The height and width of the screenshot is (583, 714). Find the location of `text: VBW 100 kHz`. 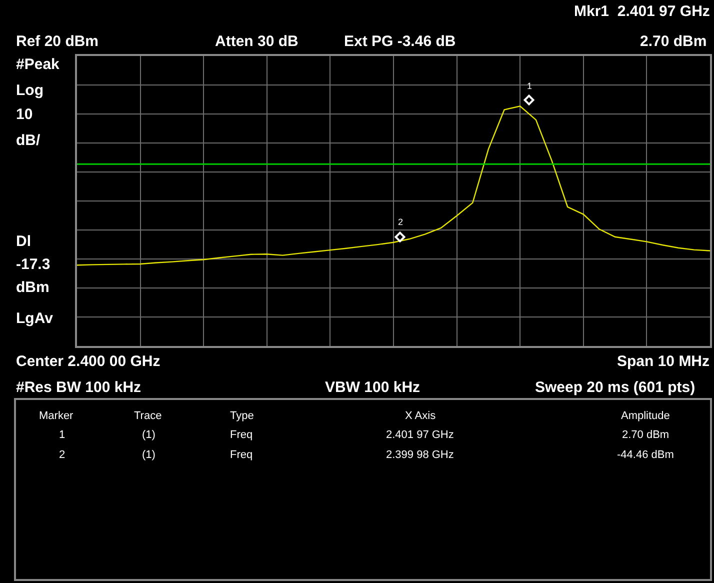

text: VBW 100 kHz is located at coordinates (372, 387).